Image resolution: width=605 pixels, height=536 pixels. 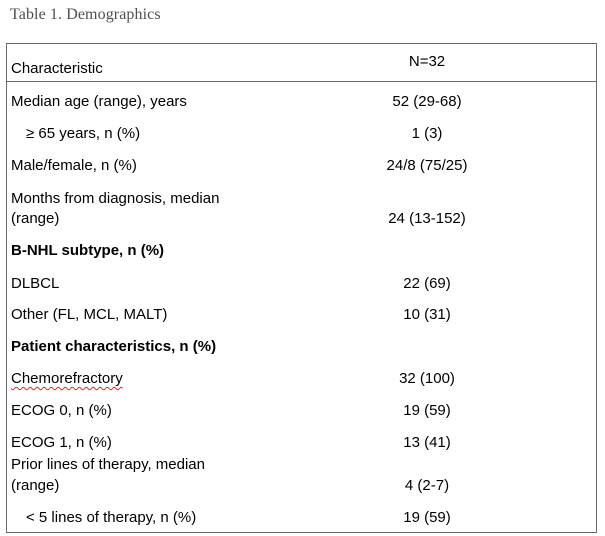 I want to click on row-prior-lines-value: 4 (2-7), so click(x=427, y=485).